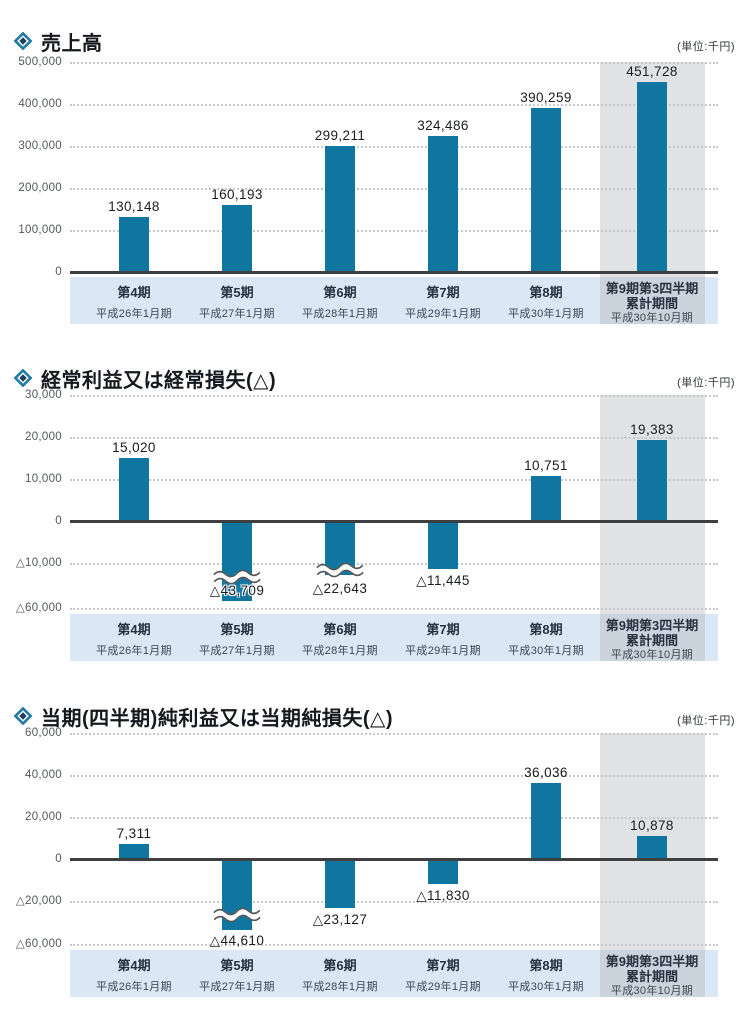 This screenshot has width=748, height=1024. Describe the element at coordinates (652, 429) in the screenshot. I see `value-label: 19,383` at that location.